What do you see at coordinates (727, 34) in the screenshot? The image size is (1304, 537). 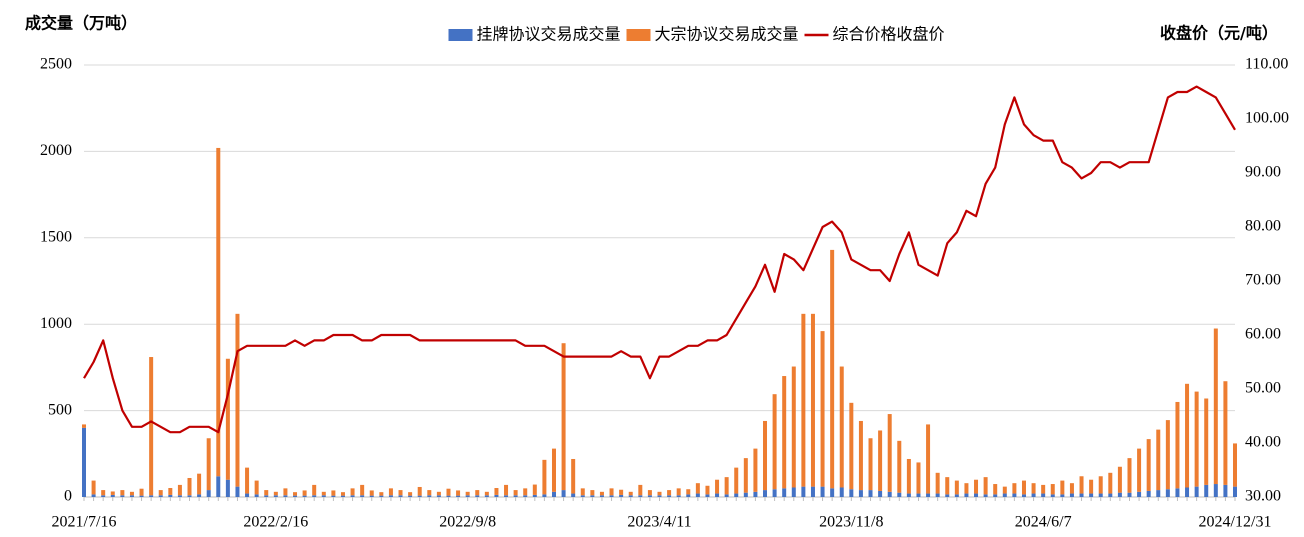 I see `legend-label: 大宗协议交易成交量` at bounding box center [727, 34].